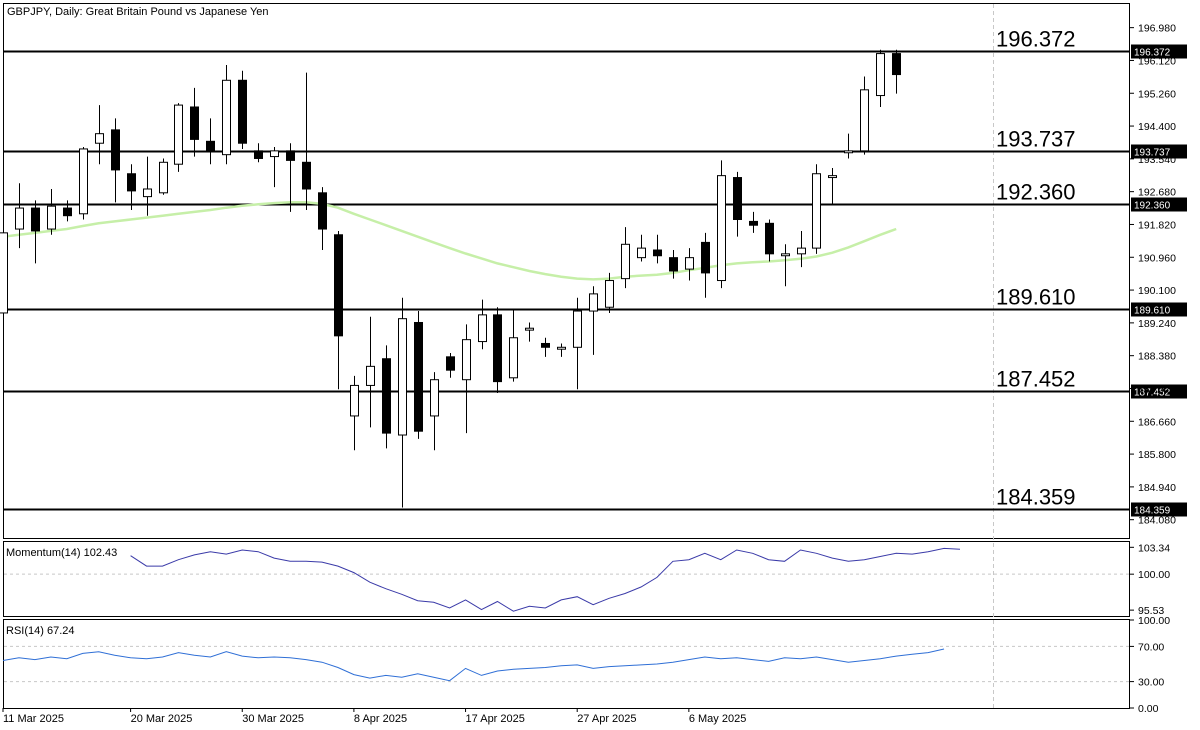 Image resolution: width=1200 pixels, height=730 pixels. Describe the element at coordinates (1157, 193) in the screenshot. I see `price-tick-label: 192.680` at that location.